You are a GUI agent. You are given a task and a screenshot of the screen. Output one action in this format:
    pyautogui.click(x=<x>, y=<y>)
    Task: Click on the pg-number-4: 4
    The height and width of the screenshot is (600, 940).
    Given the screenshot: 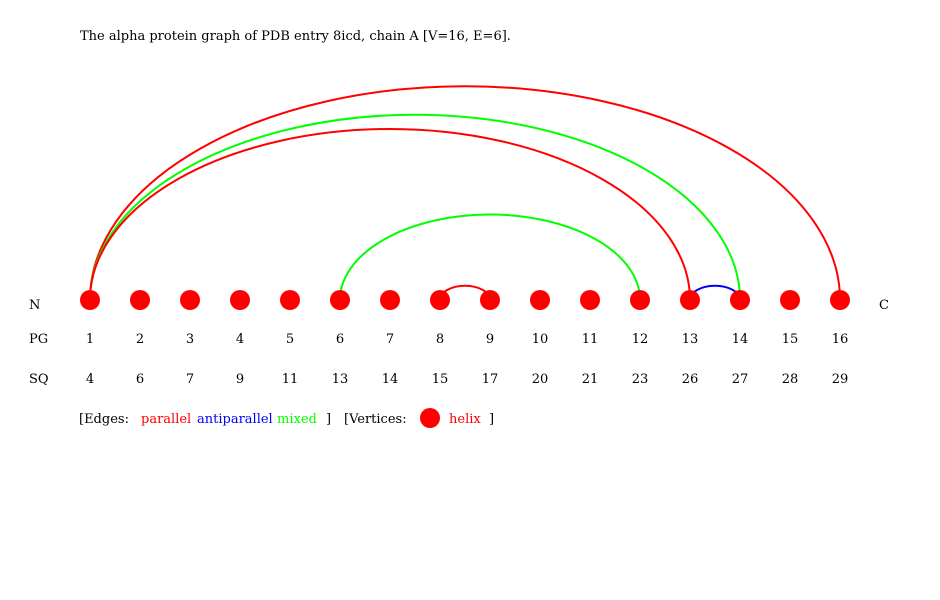 What is the action you would take?
    pyautogui.click(x=240, y=339)
    